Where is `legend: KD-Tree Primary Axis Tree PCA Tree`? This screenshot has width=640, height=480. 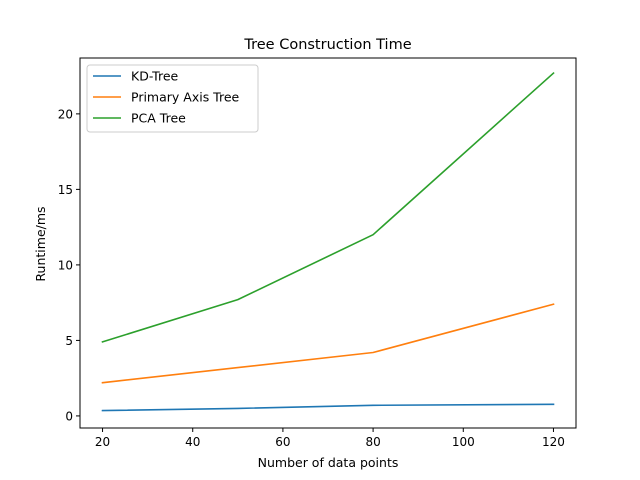 legend: KD-Tree Primary Axis Tree PCA Tree is located at coordinates (172, 98).